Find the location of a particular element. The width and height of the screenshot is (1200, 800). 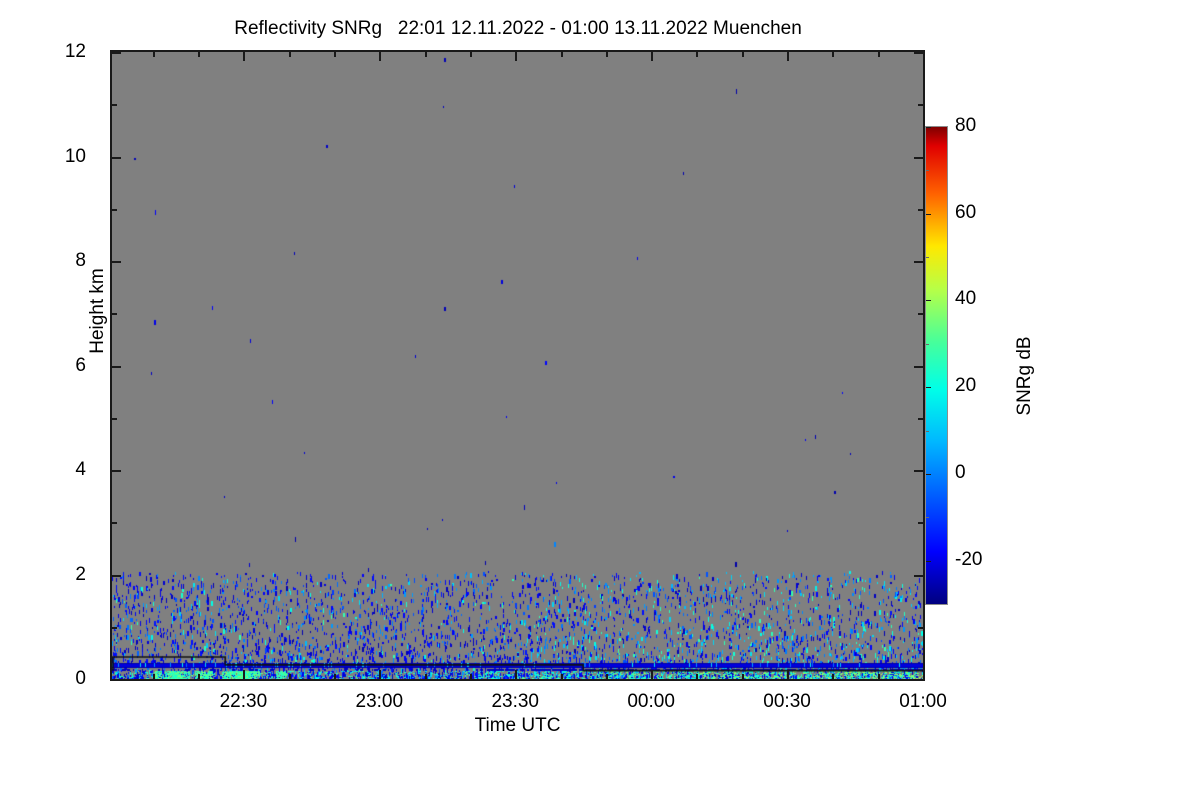

colorbar-tick-label: 80 is located at coordinates (966, 125).